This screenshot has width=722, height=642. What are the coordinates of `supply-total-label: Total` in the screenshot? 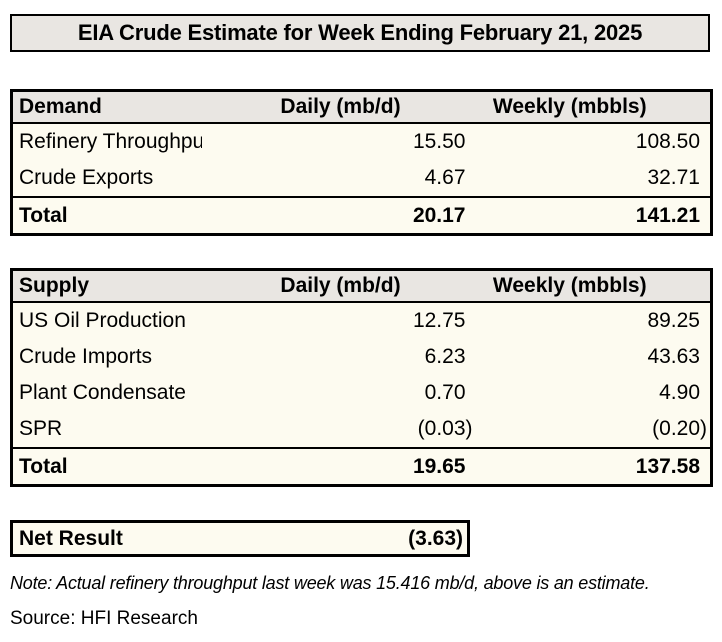 It's located at (106, 466).